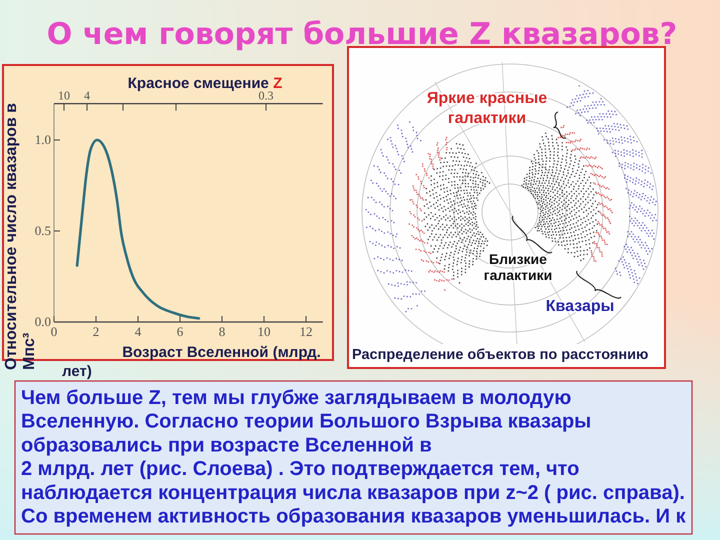 The height and width of the screenshot is (540, 720). Describe the element at coordinates (87, 95) in the screenshot. I see `text: 4` at that location.